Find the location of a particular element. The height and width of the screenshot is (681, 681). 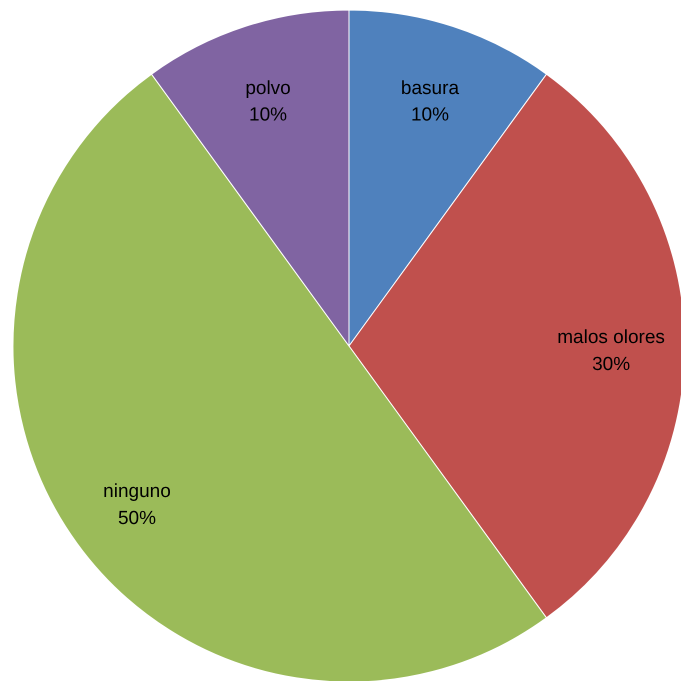

slice-label: basura is located at coordinates (430, 88).